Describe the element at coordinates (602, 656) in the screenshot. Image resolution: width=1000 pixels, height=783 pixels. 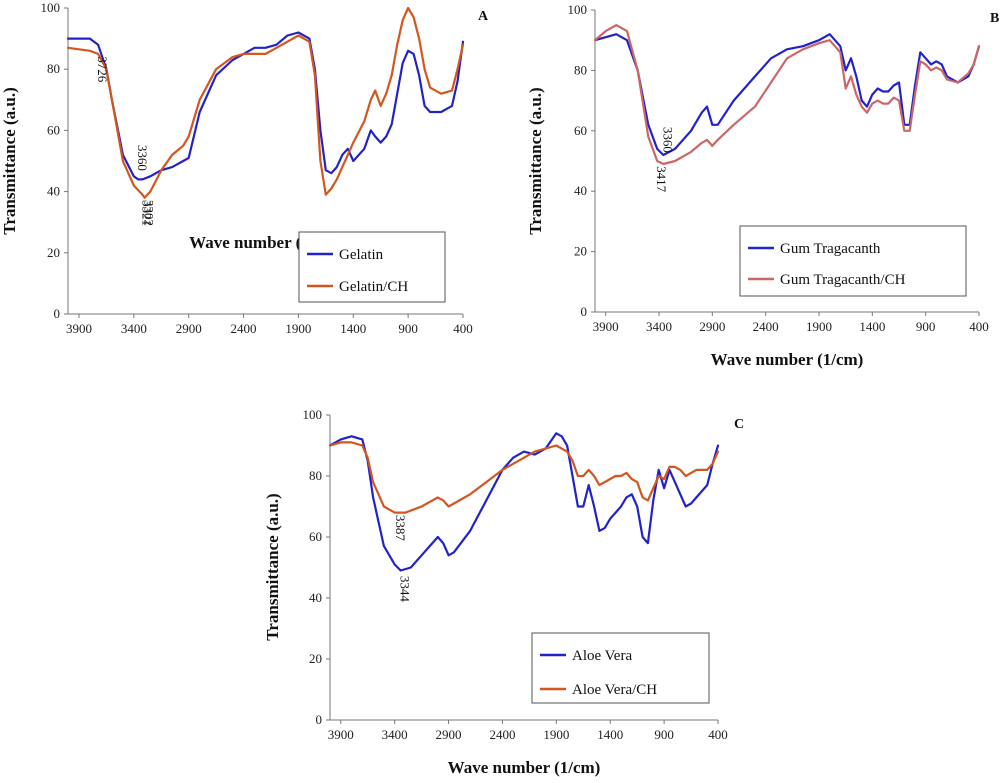
I see `legend-label: Aloe Vera` at that location.